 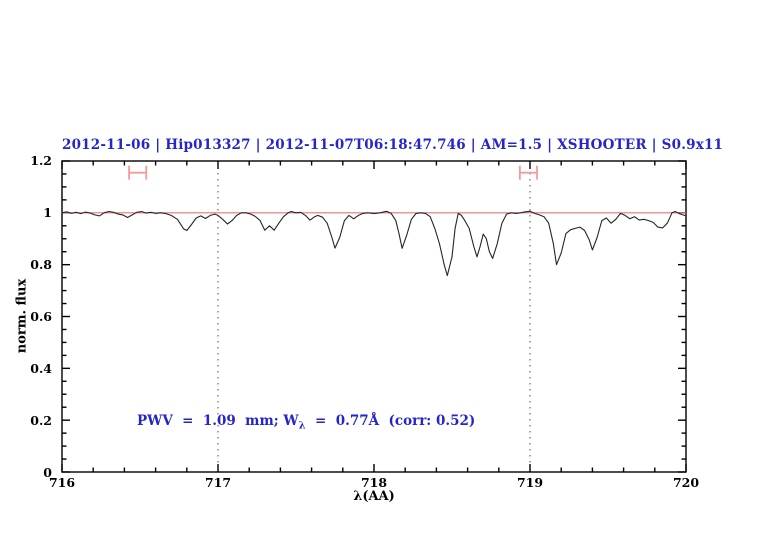 What do you see at coordinates (218, 421) in the screenshot?
I see `pwv-annotation-prefix: PWV = 1.09 mm; W` at bounding box center [218, 421].